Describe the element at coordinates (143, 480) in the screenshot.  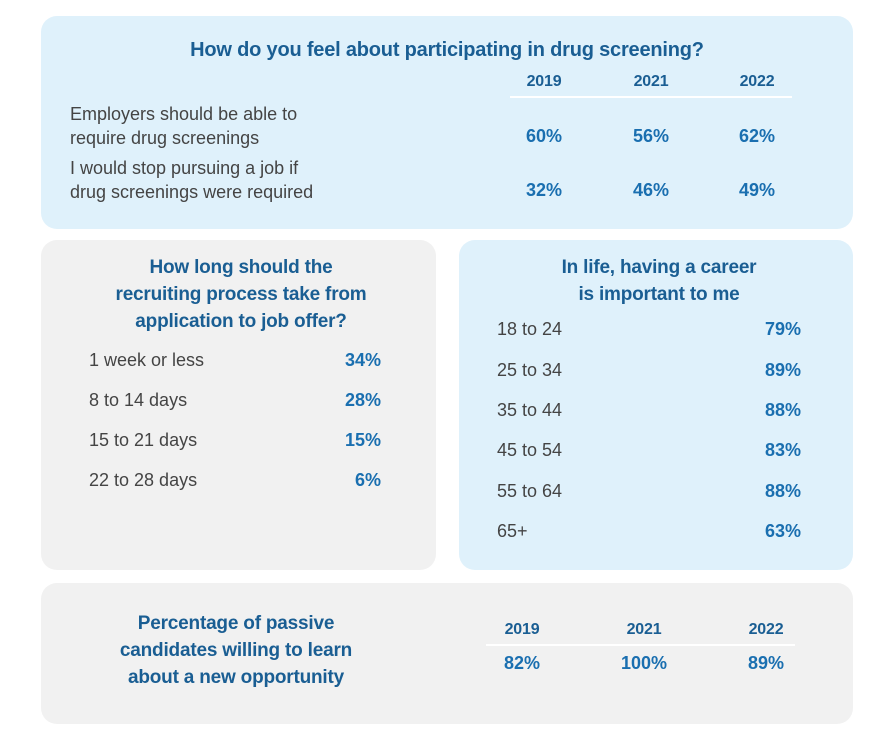
I see `recruiting-row-label: 22 to 28 days` at that location.